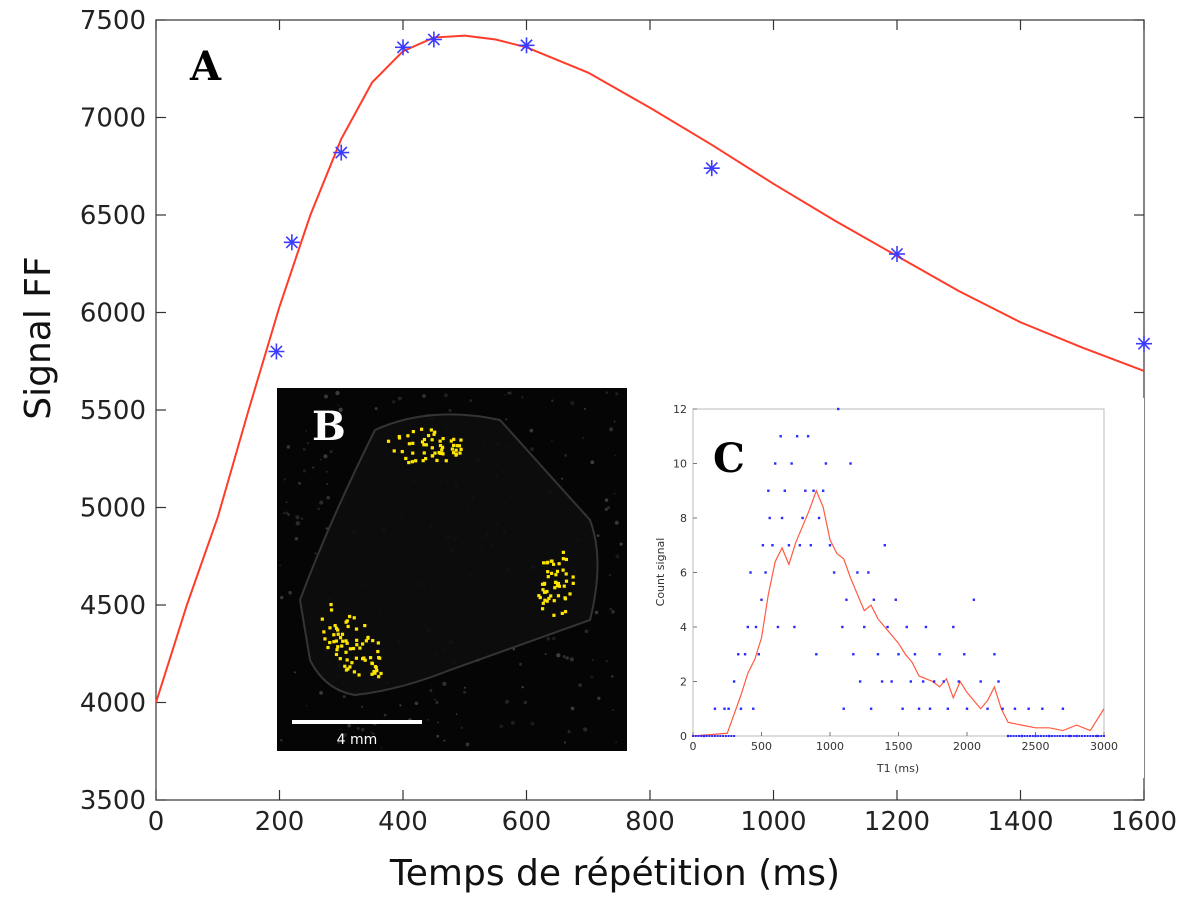  I want to click on x-tick-label-a: 600, so click(527, 822).